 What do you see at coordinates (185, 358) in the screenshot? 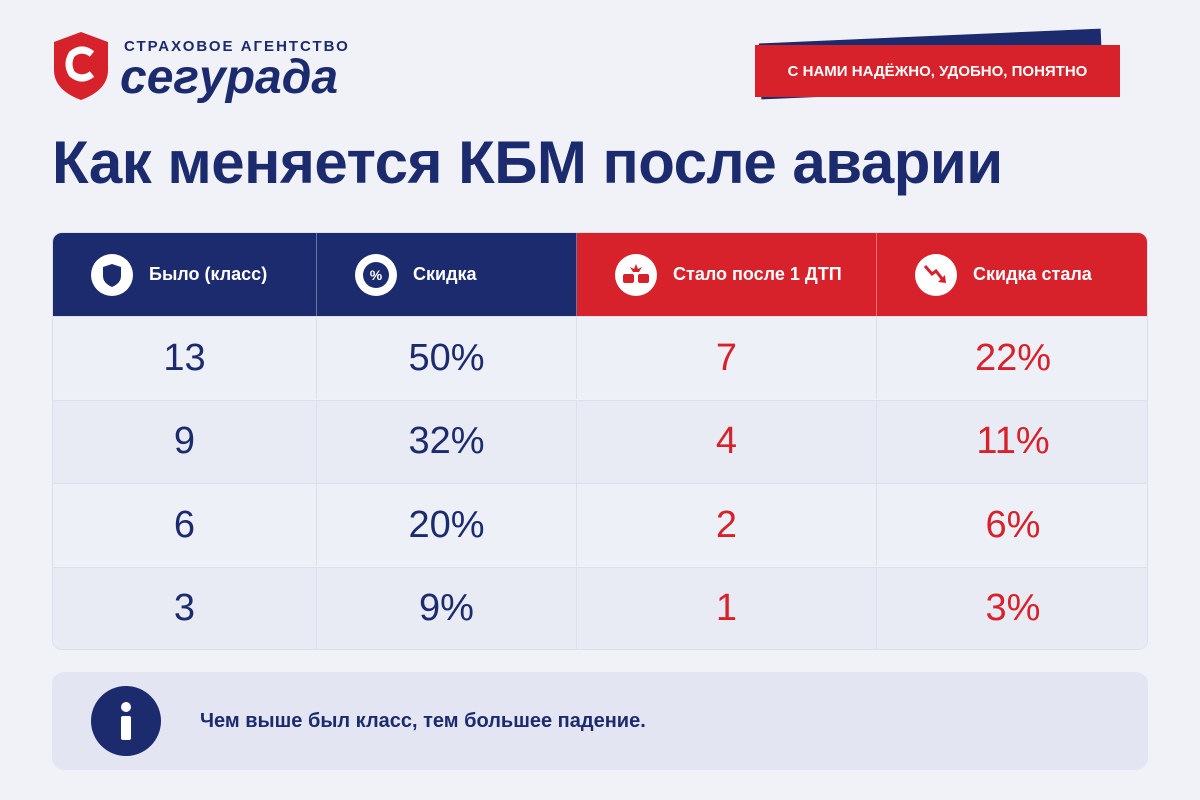
I see `table-cell: 13` at bounding box center [185, 358].